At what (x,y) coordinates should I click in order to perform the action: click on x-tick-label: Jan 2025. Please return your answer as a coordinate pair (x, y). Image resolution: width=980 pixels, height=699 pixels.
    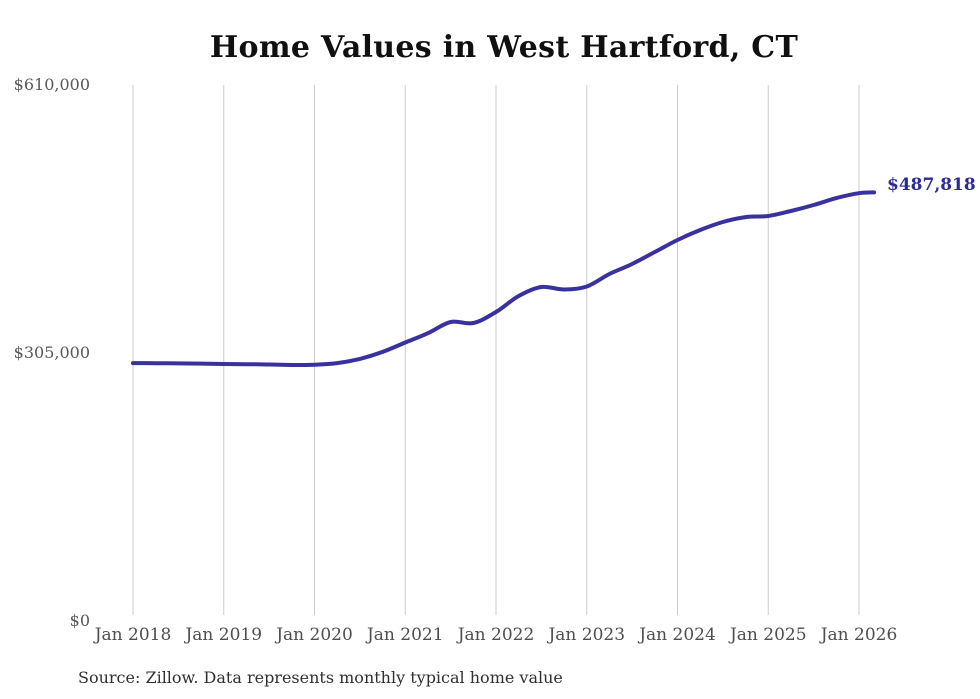
    Looking at the image, I should click on (768, 635).